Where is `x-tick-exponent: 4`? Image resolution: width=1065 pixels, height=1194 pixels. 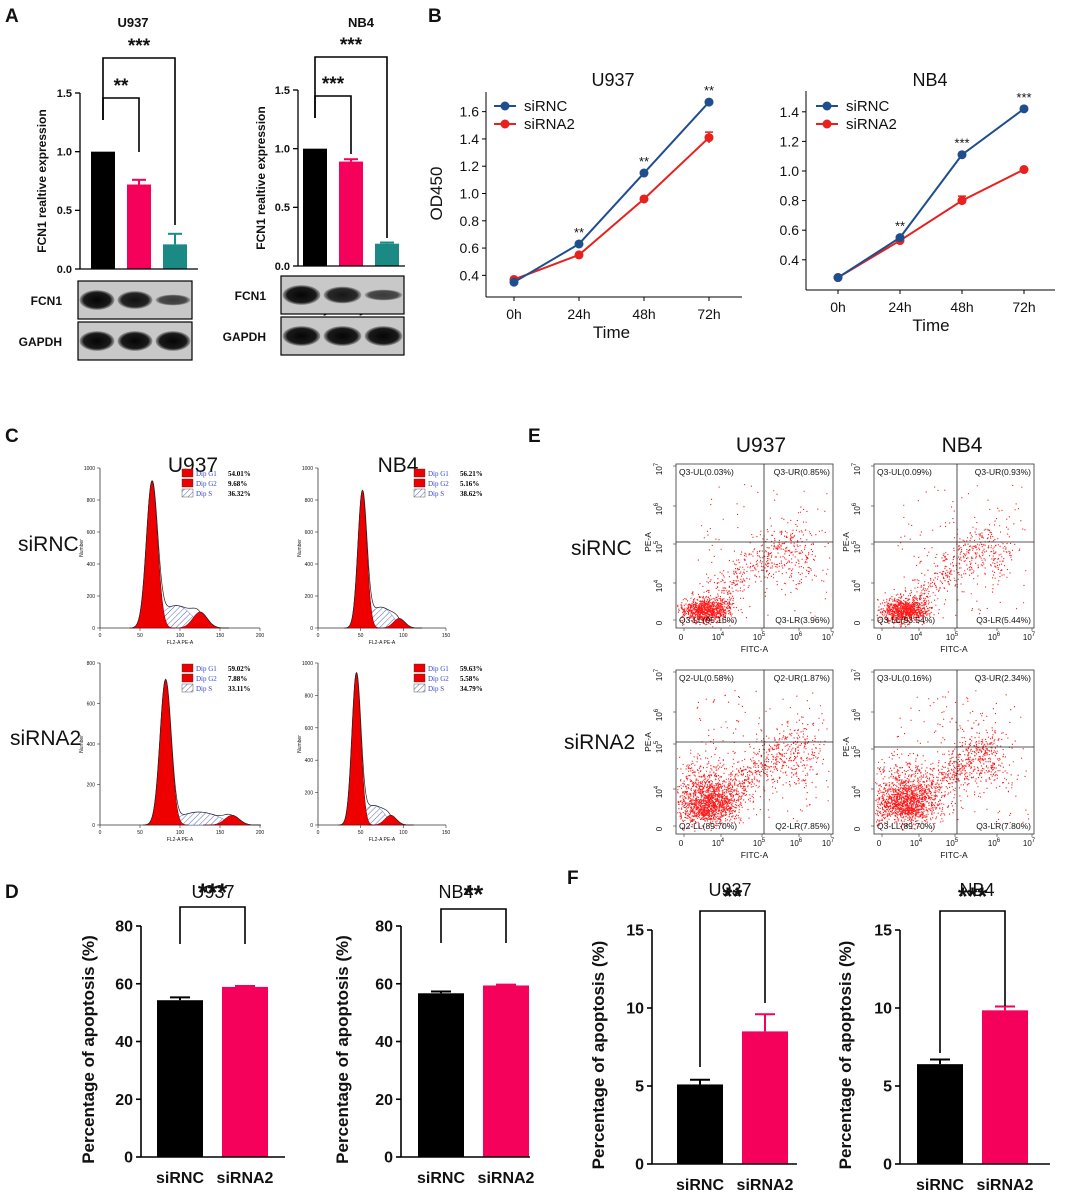 x-tick-exponent: 4 is located at coordinates (921, 635).